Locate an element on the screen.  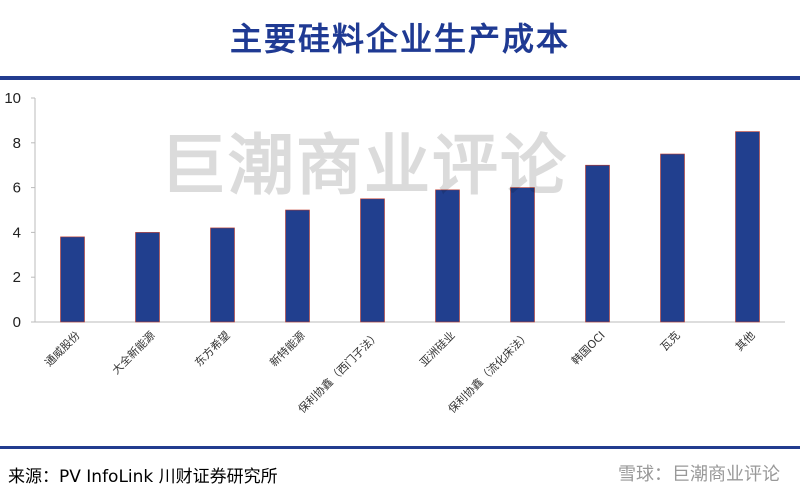
source-note: 来源：PV InfoLink 川财证券研究所 is located at coordinates (143, 477).